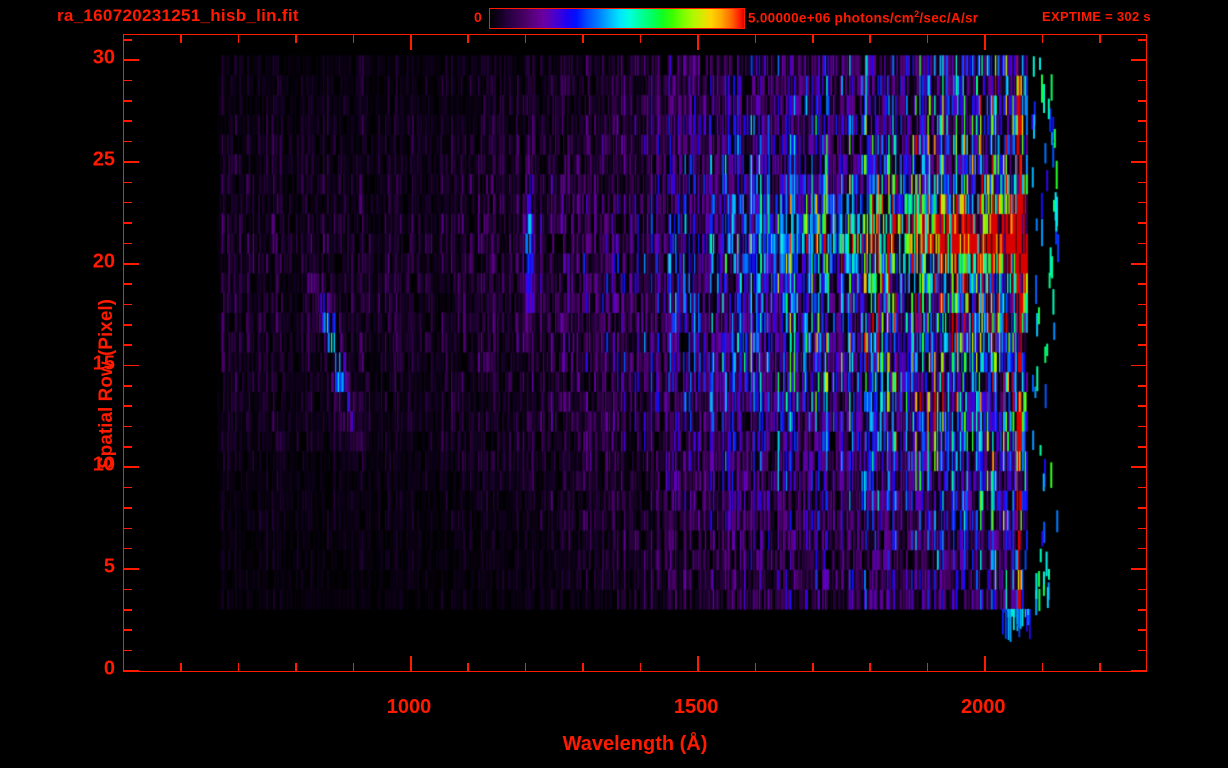  Describe the element at coordinates (696, 707) in the screenshot. I see `x-axis-tick-label: 1500` at that location.